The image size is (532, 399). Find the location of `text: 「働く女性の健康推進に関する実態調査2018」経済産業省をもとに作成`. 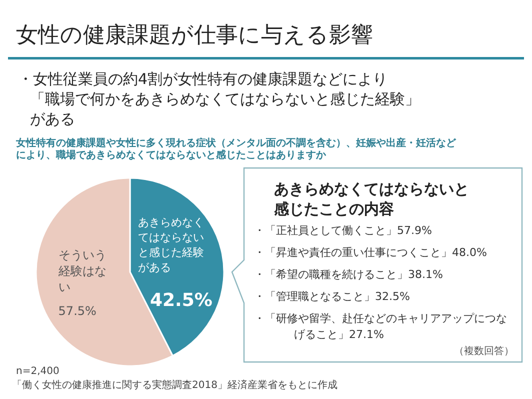

text: 「働く女性の健康推進に関する実態調査2018」経済産業省をもとに作成 is located at coordinates (175, 385).